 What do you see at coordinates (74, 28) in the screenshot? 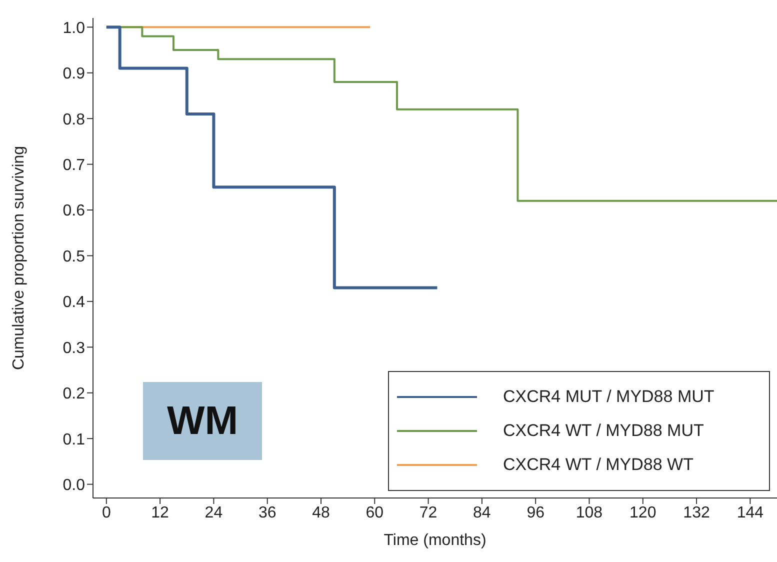
I see `y-tick-label: 1.0` at bounding box center [74, 28].